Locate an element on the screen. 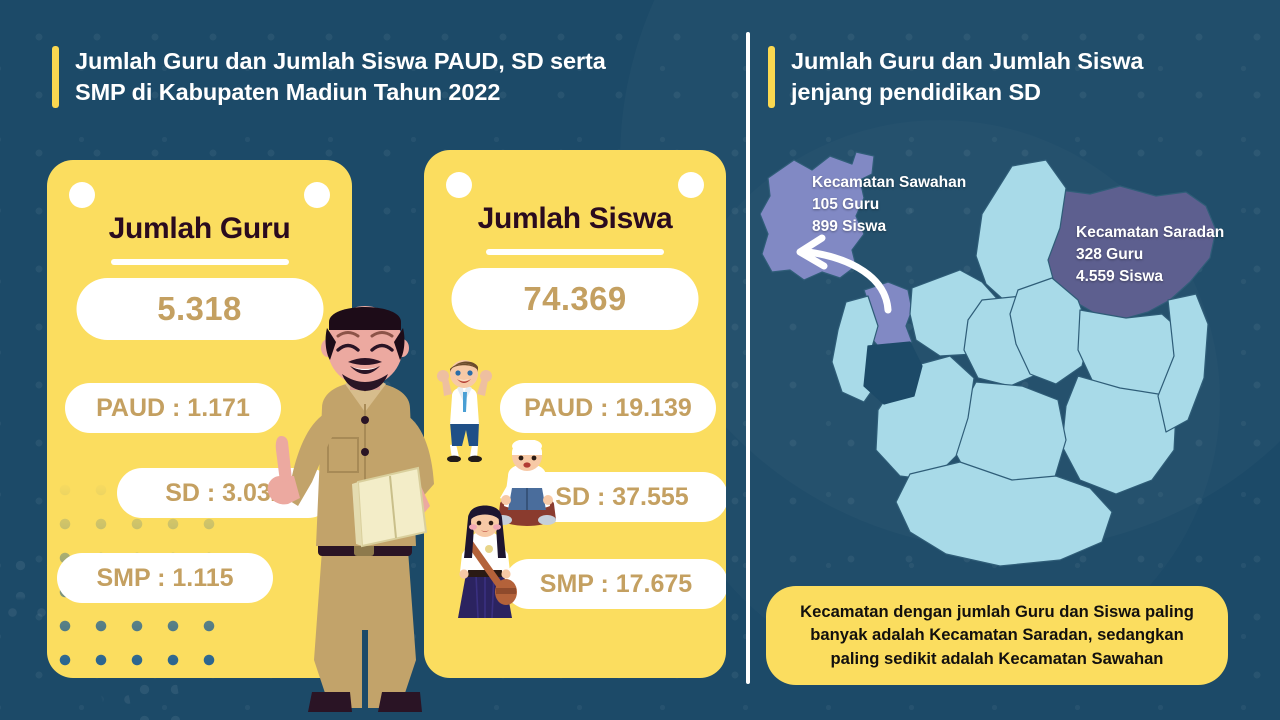 The height and width of the screenshot is (720, 1280). map-region-east-strip is located at coordinates (1183, 363).